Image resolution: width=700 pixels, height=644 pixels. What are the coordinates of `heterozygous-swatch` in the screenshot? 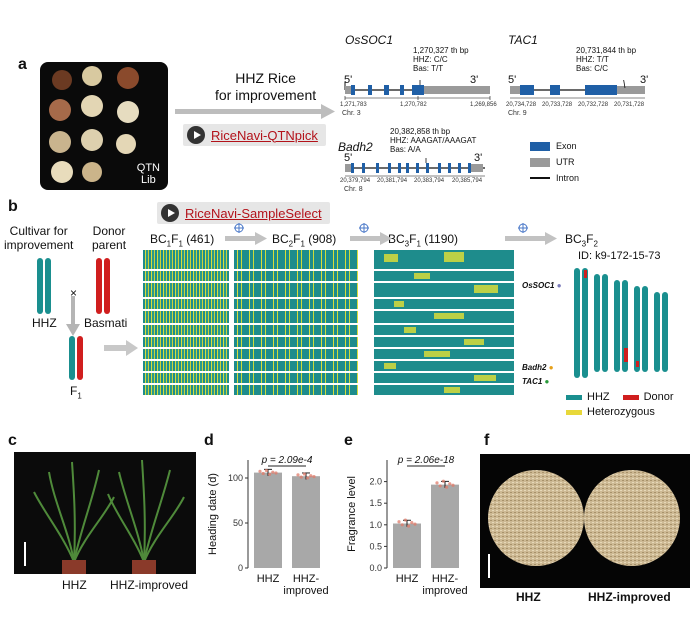 It's located at (574, 412).